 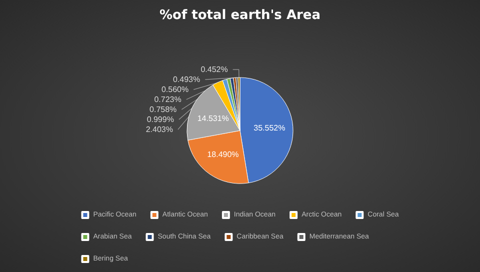 I want to click on data-label: 2.403%, so click(x=159, y=129).